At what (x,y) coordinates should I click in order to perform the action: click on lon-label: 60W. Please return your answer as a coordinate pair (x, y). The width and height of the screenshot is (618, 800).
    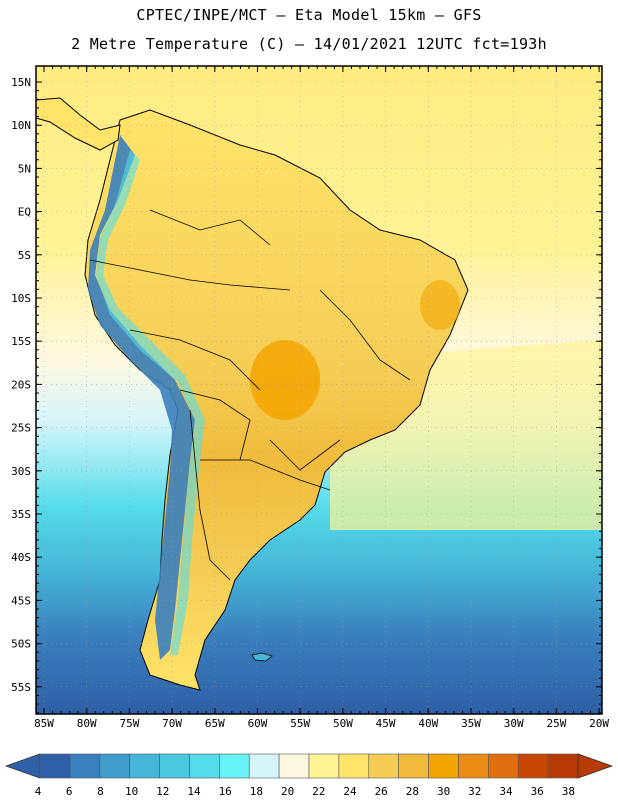
    Looking at the image, I should click on (258, 723).